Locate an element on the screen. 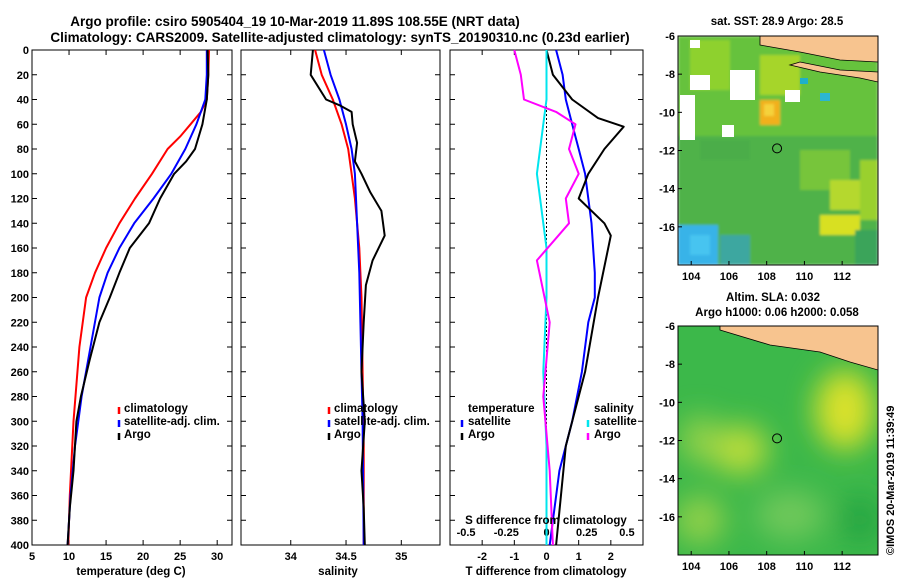 This screenshot has width=900, height=585. difference-top-axis-label: S difference from climatology is located at coordinates (546, 521).